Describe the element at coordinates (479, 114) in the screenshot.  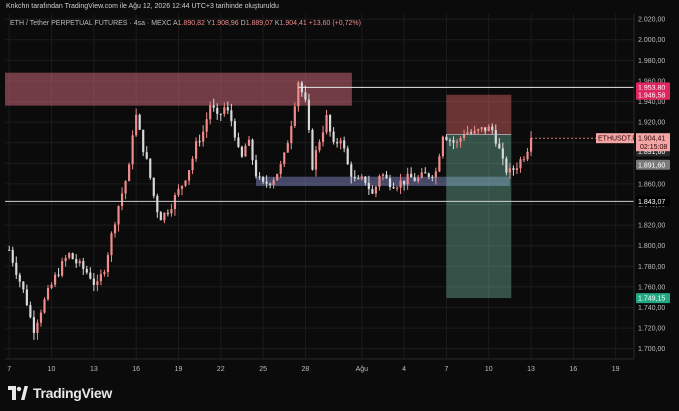
I see `position-profit-zone` at that location.